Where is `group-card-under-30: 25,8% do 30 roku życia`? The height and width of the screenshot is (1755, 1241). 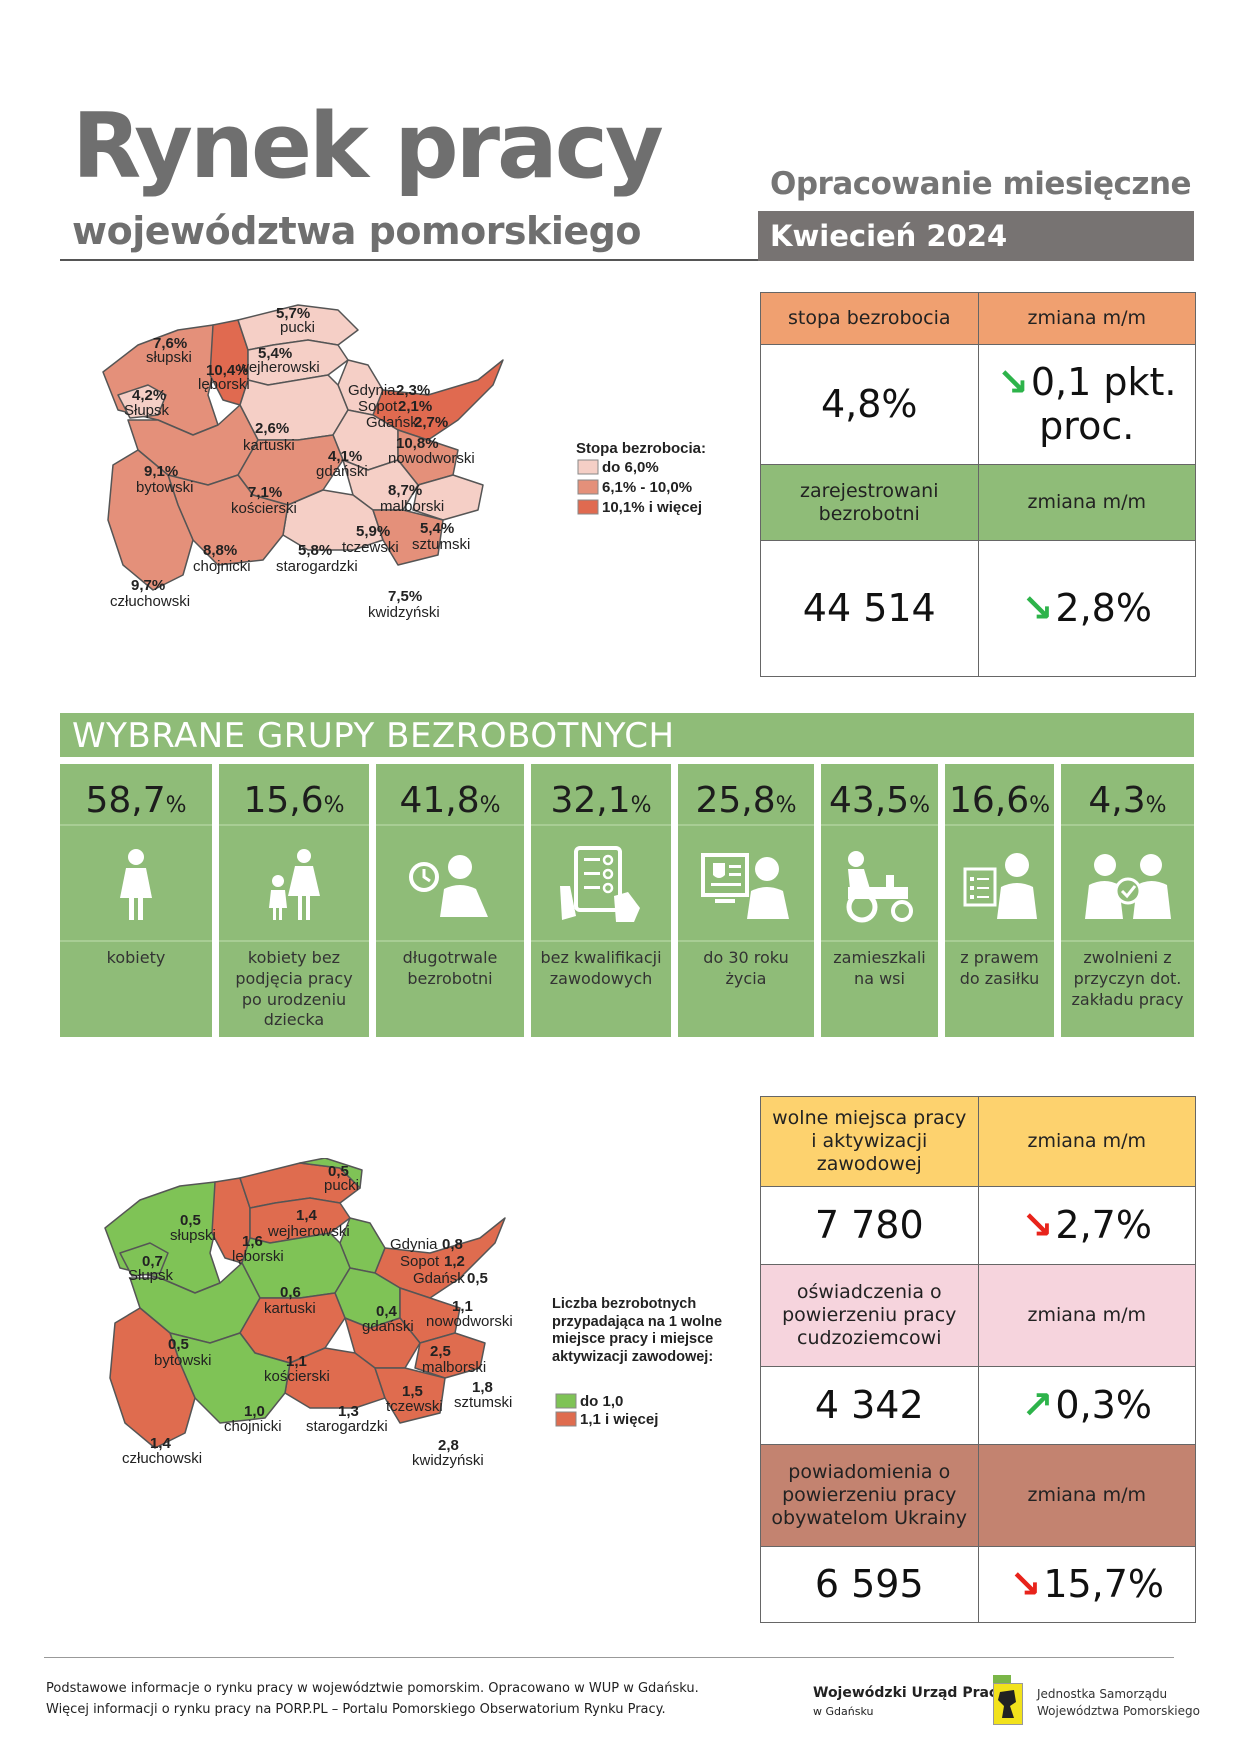
group-card-under-30: 25,8% do 30 roku życia is located at coordinates (746, 900).